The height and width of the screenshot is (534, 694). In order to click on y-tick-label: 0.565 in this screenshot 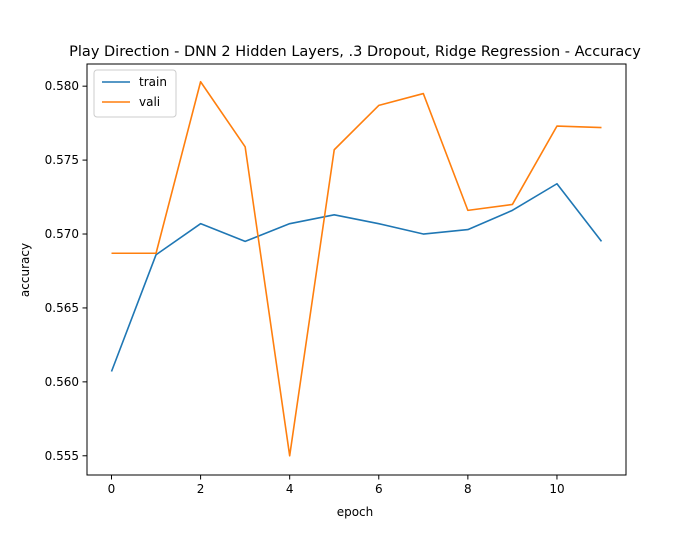, I will do `click(62, 308)`.